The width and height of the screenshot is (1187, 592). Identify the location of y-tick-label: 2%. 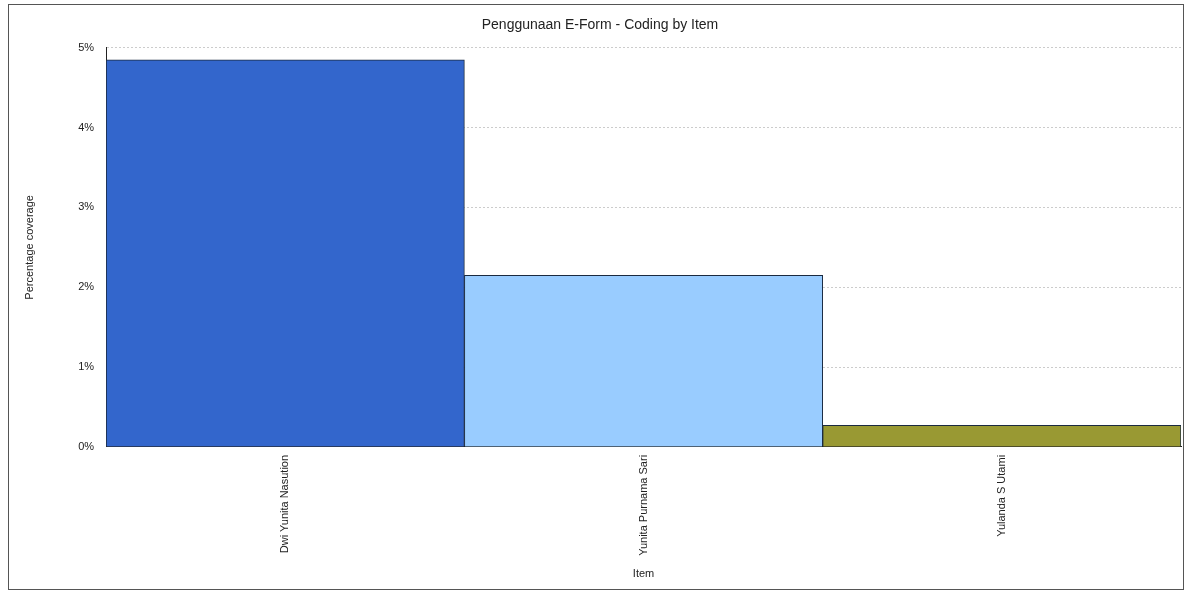
(86, 286).